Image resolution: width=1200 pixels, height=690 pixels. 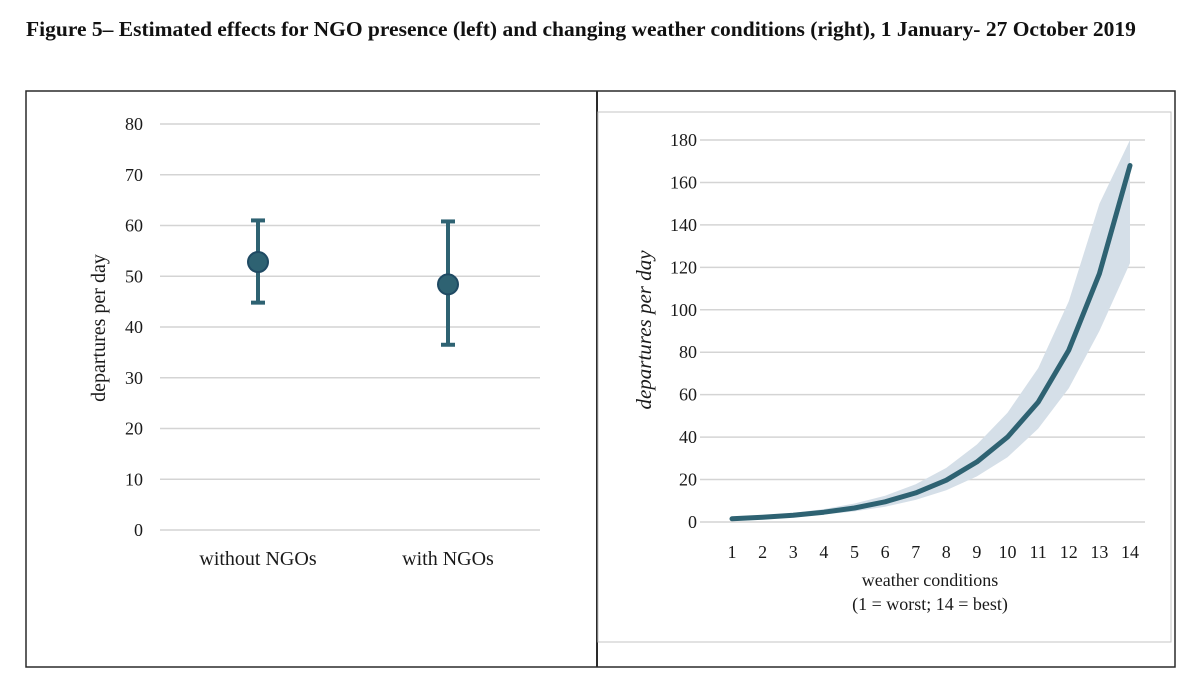 What do you see at coordinates (930, 604) in the screenshot?
I see `right-x-axis-sublabel: (1 = worst; 14 = best)` at bounding box center [930, 604].